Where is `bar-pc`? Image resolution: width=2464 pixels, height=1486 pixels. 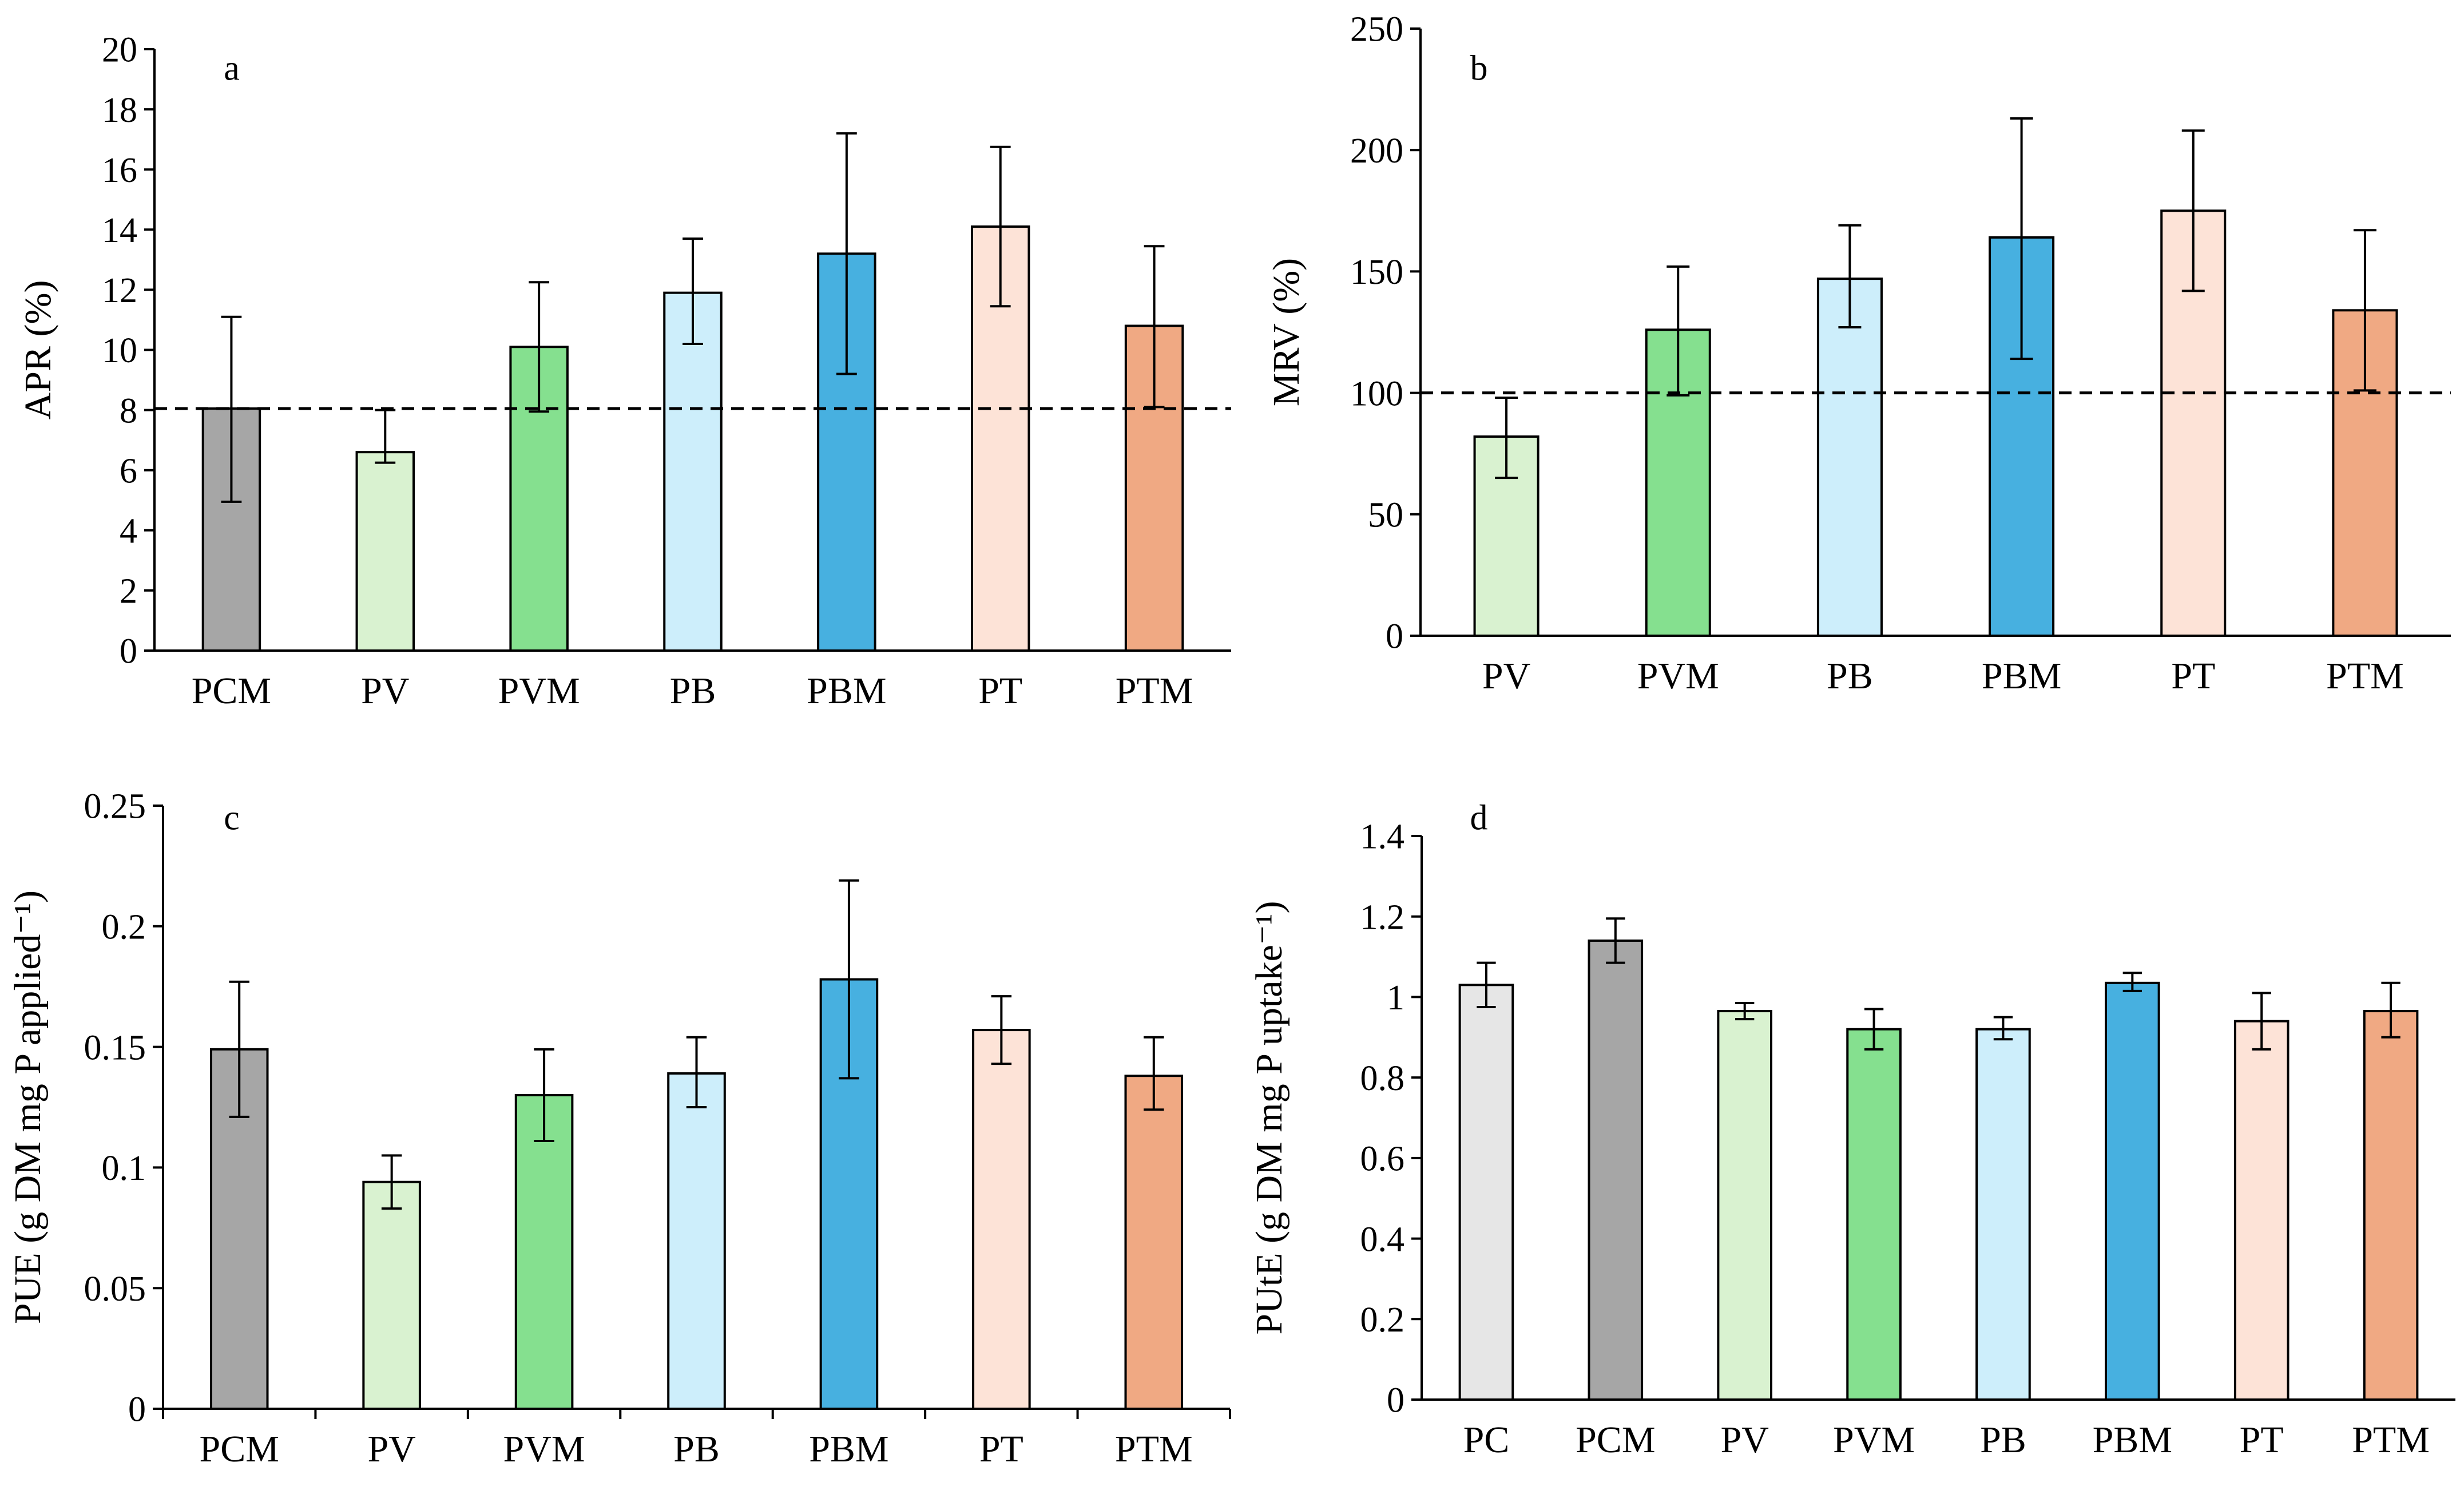
bar-pc is located at coordinates (1486, 1192).